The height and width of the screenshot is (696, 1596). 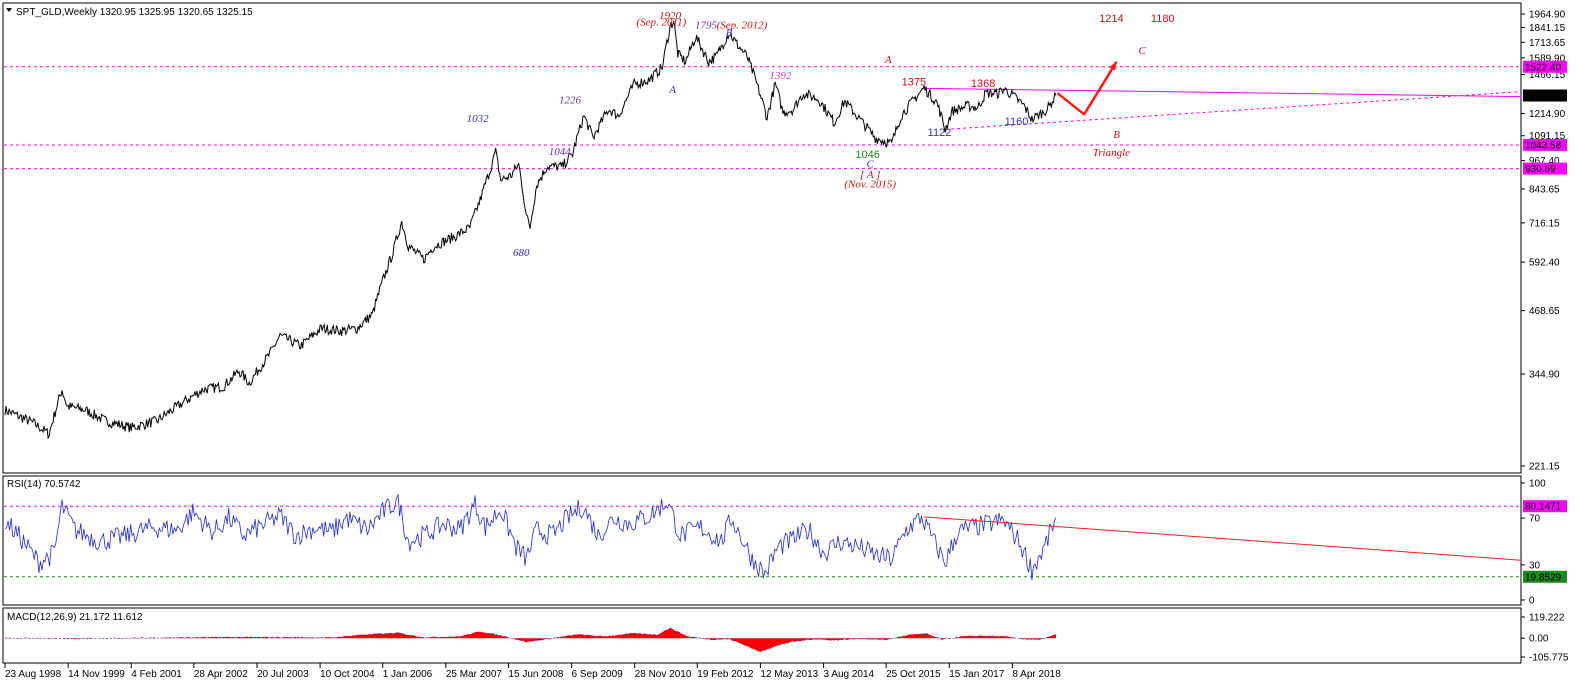 I want to click on chart-menu-triangle-icon, so click(x=9, y=10).